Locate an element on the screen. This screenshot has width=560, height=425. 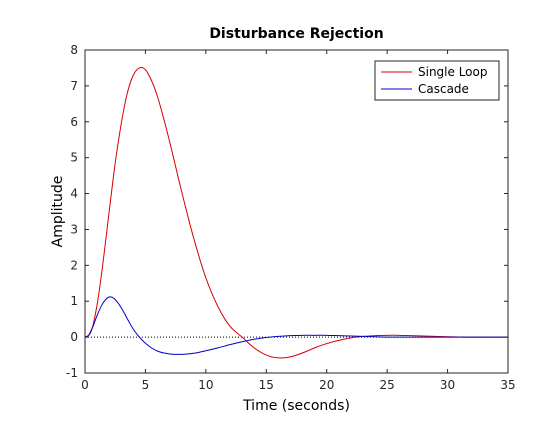
y-tick-label: 3 is located at coordinates (74, 229).